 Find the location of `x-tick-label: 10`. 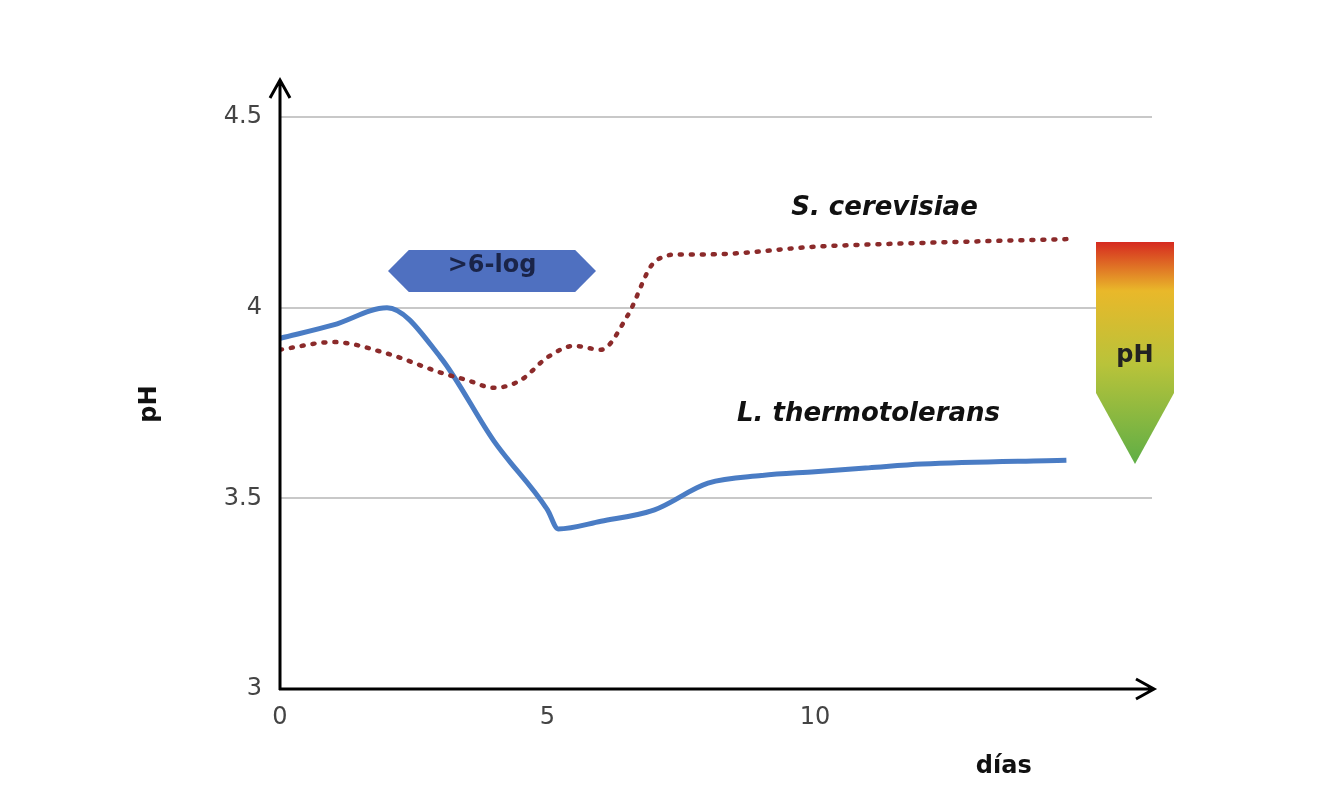

x-tick-label: 10 is located at coordinates (815, 715).